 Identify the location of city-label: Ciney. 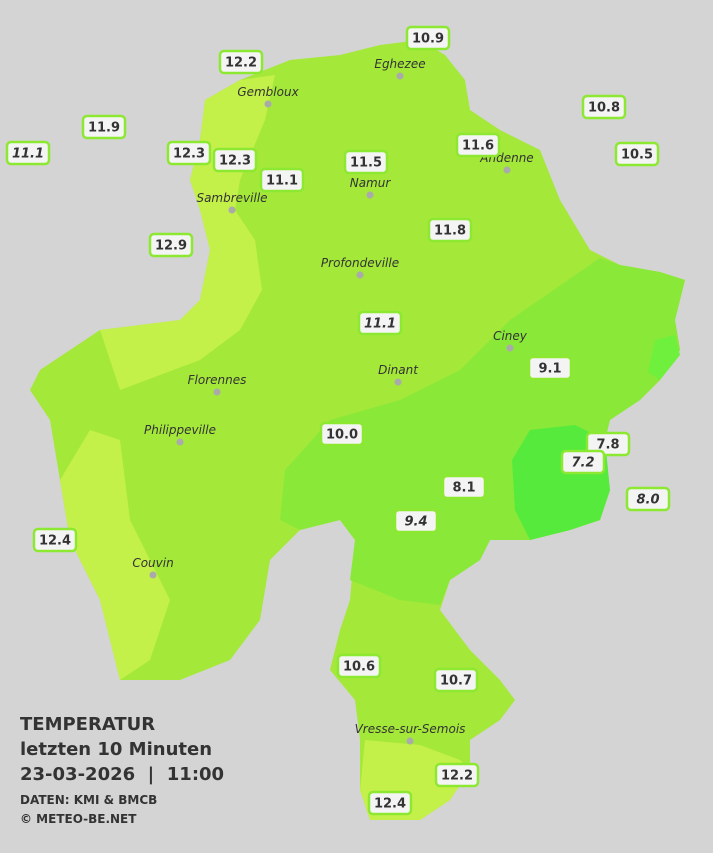
(510, 336).